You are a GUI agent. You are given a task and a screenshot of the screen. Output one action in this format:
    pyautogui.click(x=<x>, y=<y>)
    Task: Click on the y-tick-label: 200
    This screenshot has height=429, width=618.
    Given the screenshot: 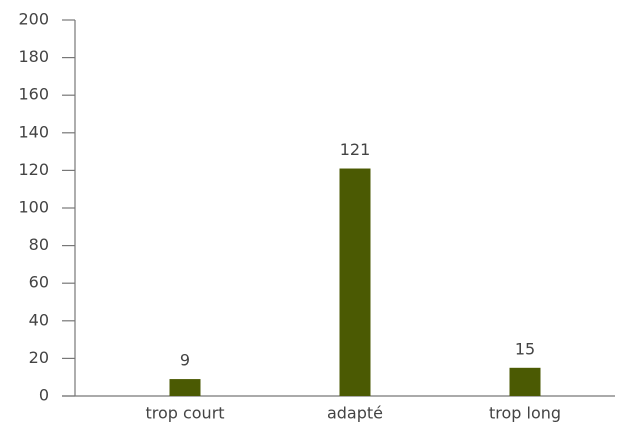 What is the action you would take?
    pyautogui.click(x=33, y=19)
    